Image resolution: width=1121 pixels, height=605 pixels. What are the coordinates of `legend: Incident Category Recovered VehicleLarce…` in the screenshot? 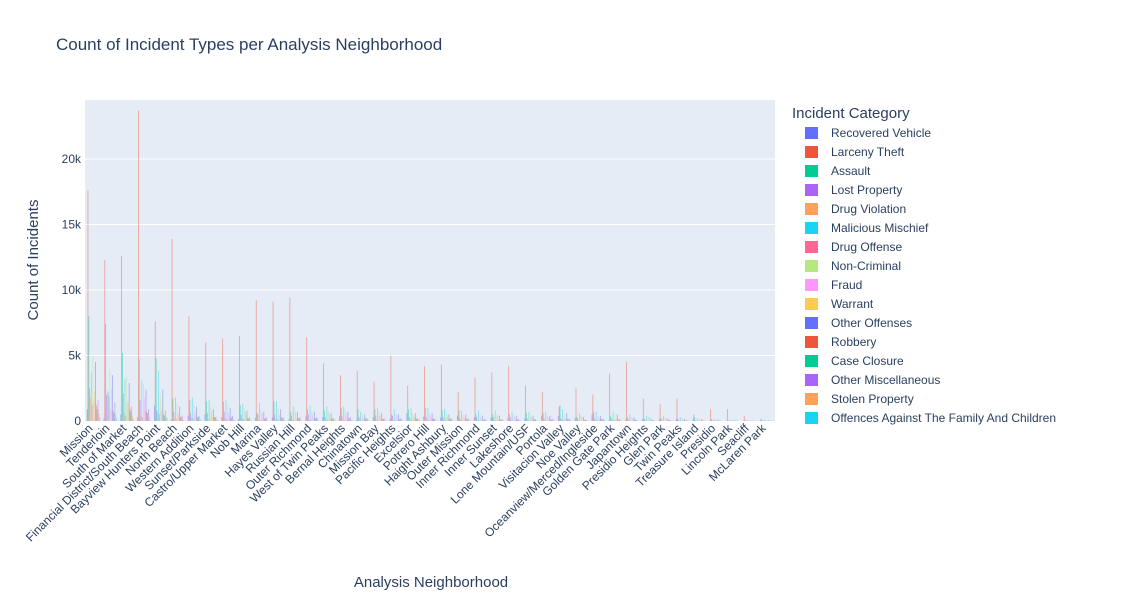 It's located at (924, 265).